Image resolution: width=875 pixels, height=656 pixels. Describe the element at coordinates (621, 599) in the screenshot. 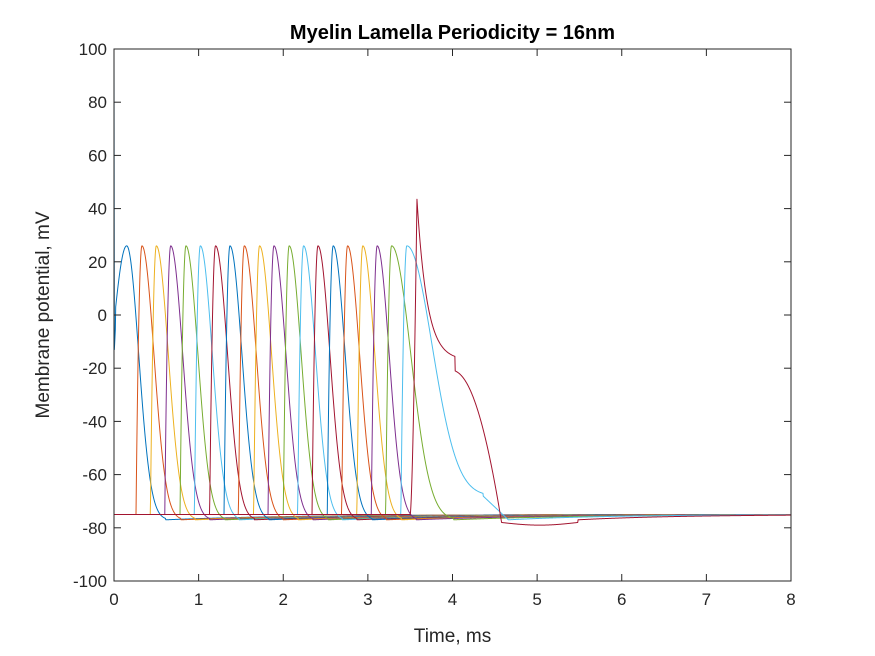

I see `x-tick-label: 6` at that location.